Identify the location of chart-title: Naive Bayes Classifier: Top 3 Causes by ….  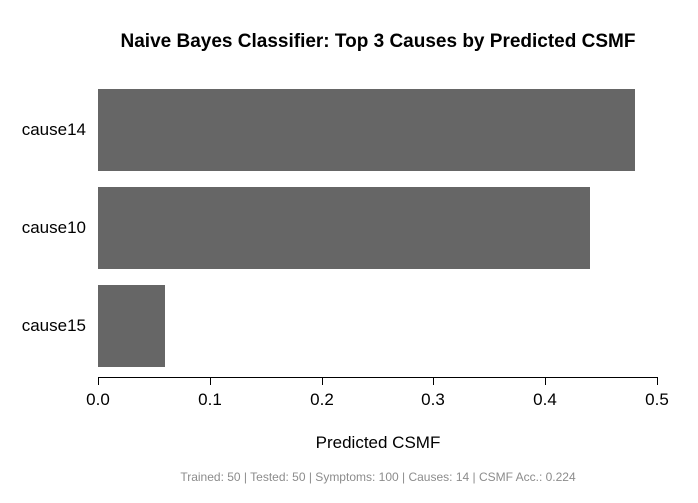
(378, 41).